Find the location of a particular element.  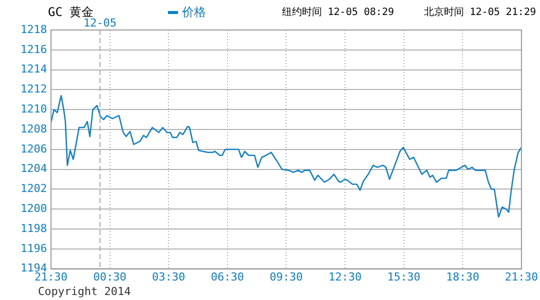

y-tick-label: 1210 is located at coordinates (33, 109).